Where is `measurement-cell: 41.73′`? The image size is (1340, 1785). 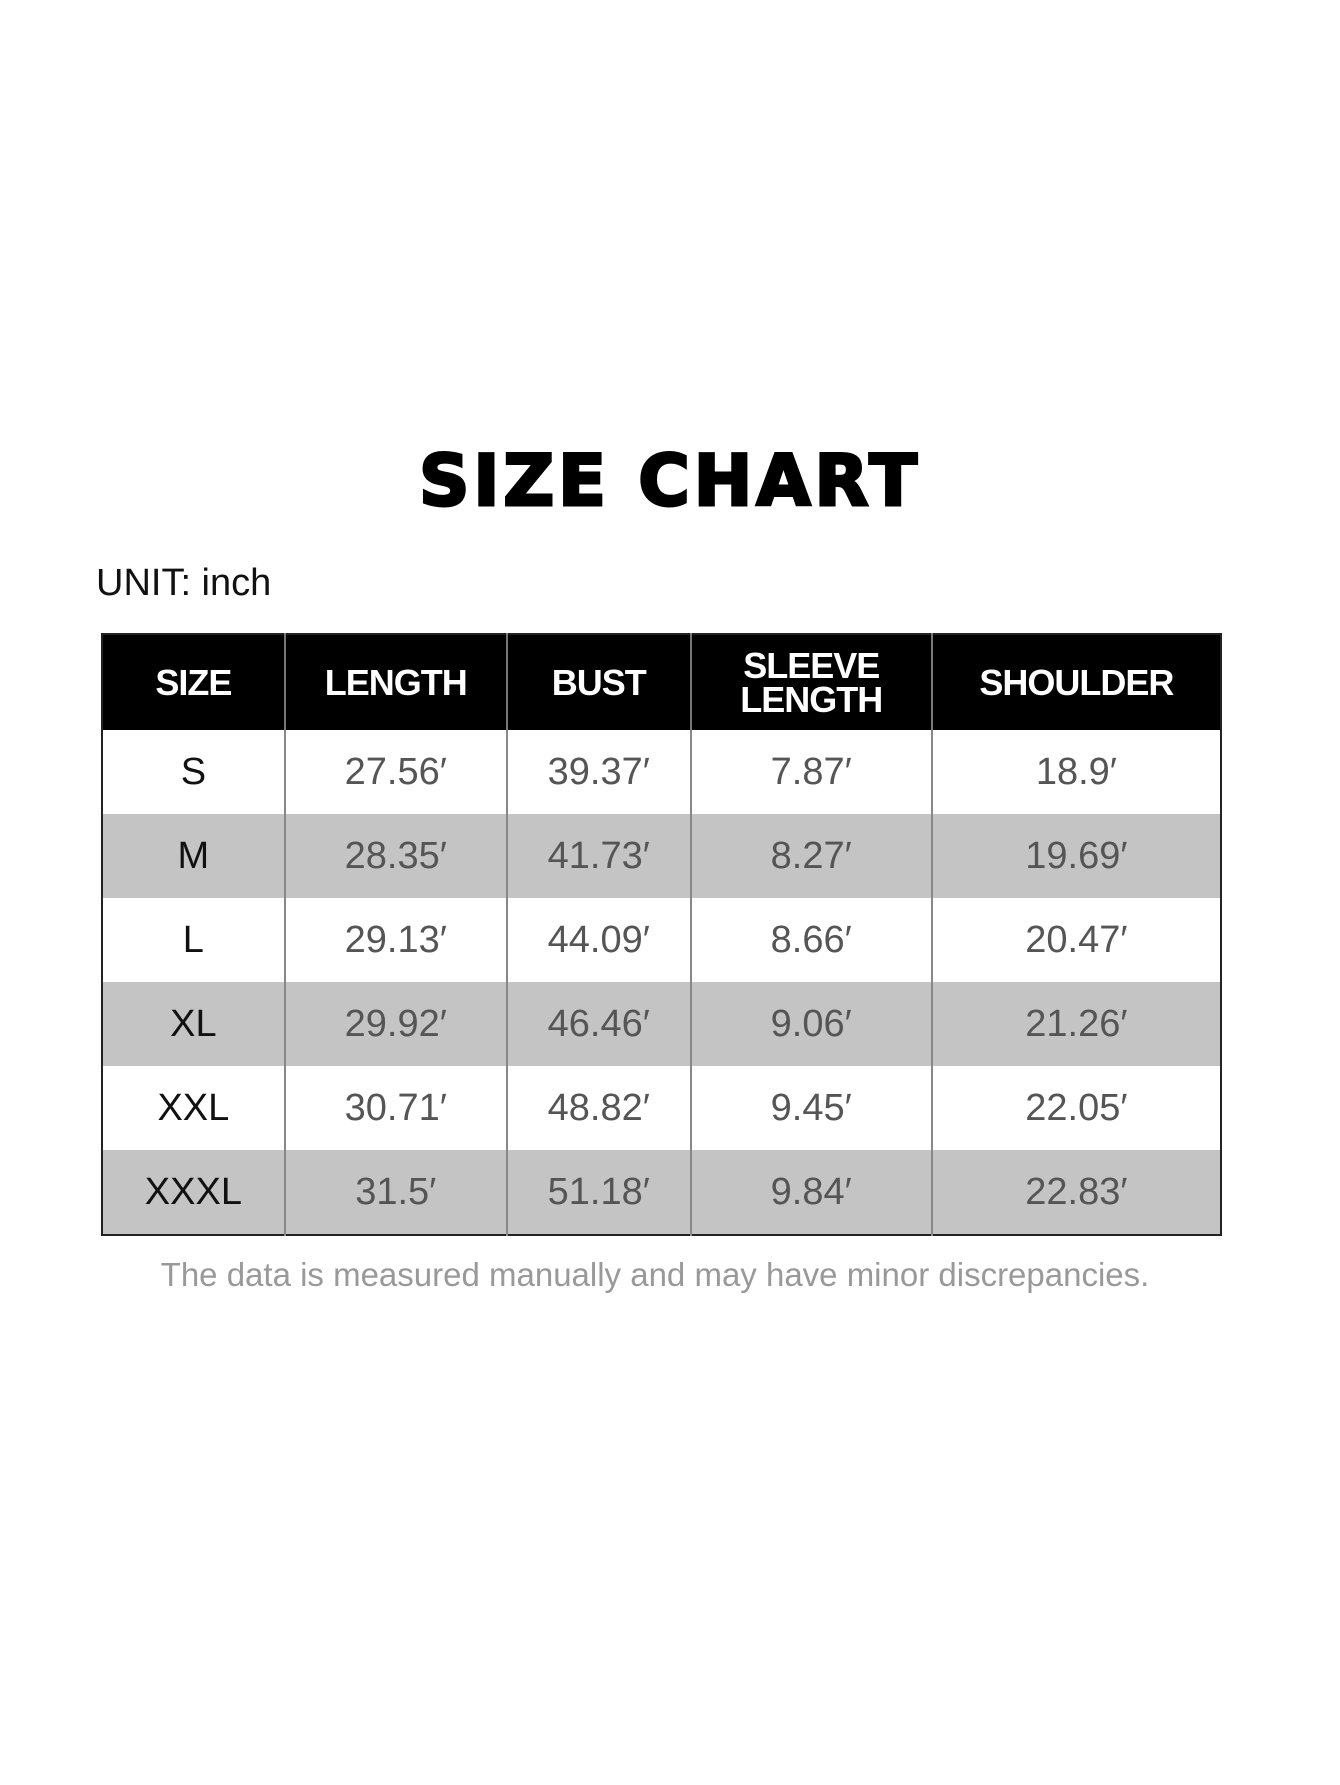
measurement-cell: 41.73′ is located at coordinates (598, 856).